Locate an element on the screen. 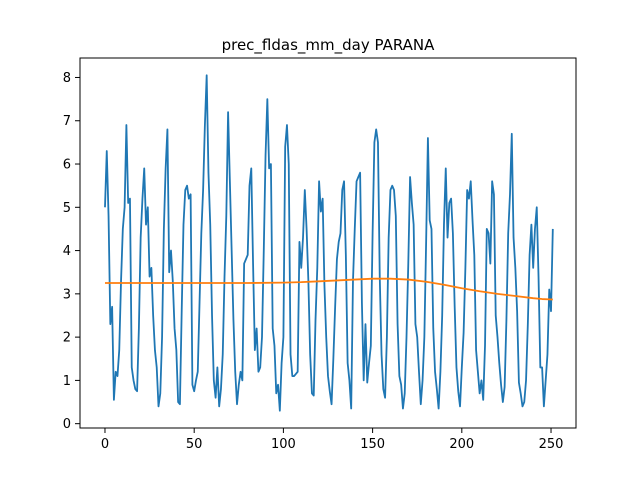 This screenshot has width=640, height=480. y-tick-label: 8 is located at coordinates (67, 78).